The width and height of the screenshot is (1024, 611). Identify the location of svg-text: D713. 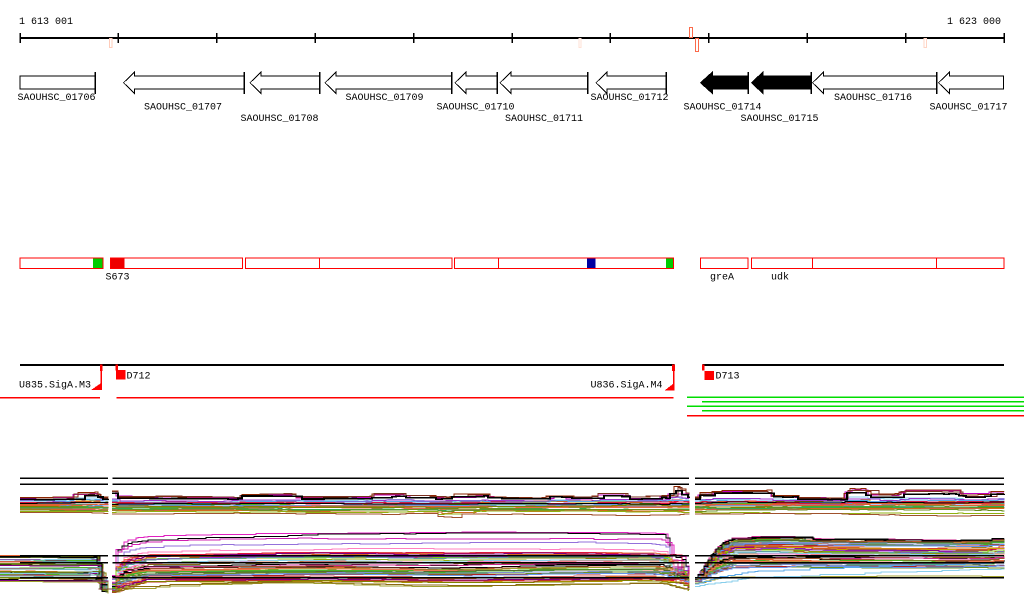
(728, 377).